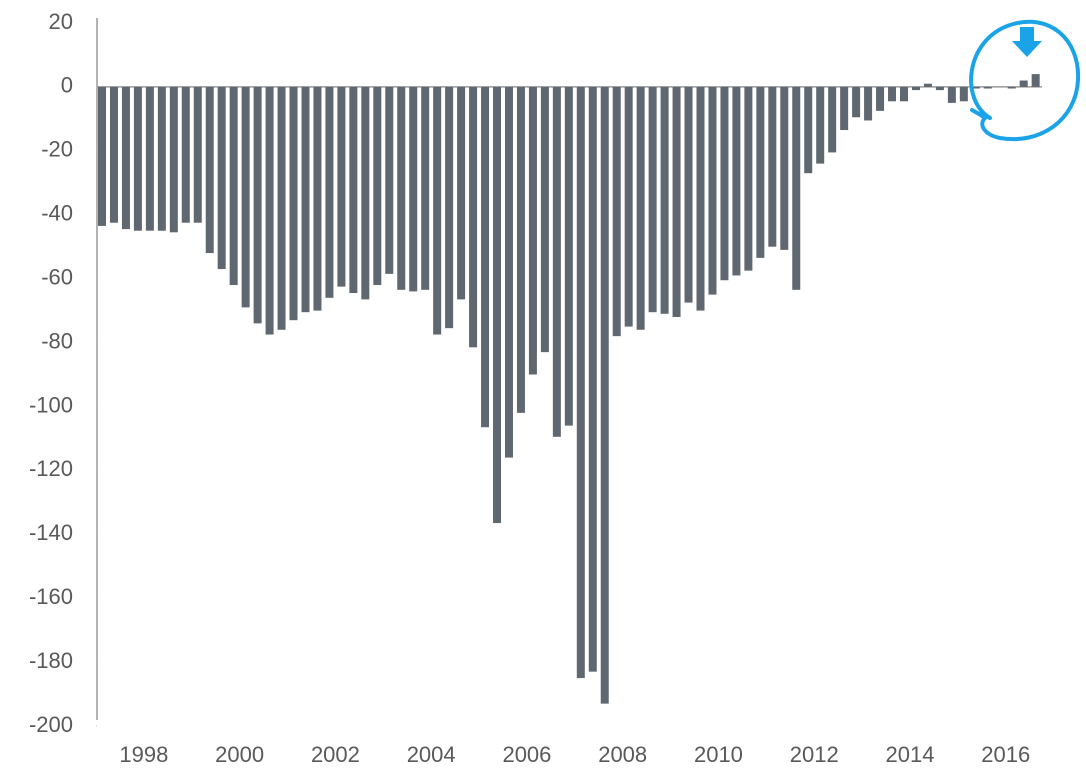 The width and height of the screenshot is (1086, 781). I want to click on y-tick-label: -100, so click(51, 404).